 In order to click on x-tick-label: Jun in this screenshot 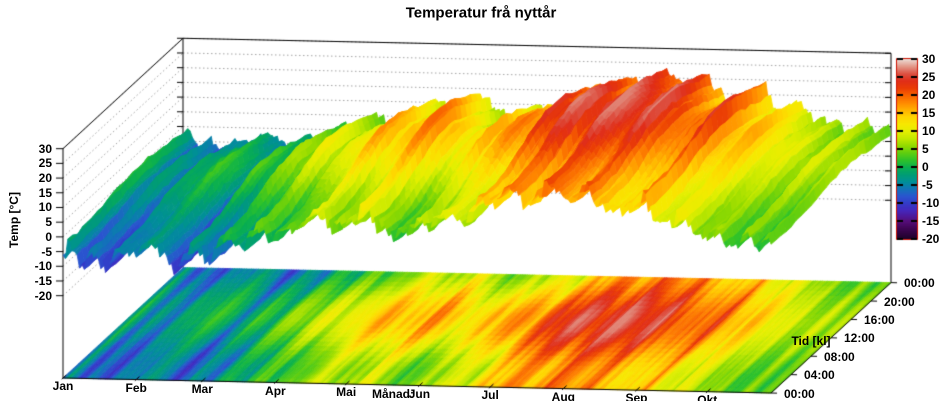, I will do `click(419, 393)`.